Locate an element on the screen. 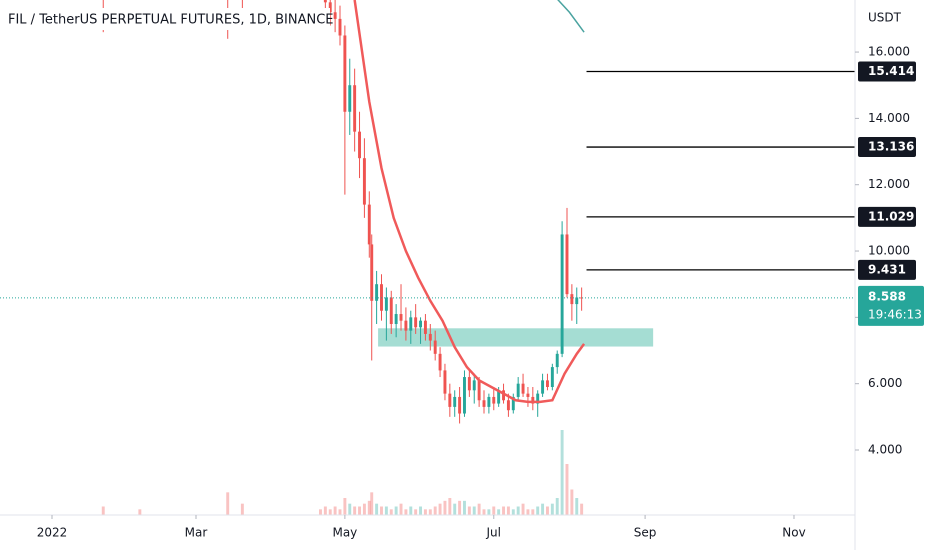 This screenshot has height=550, width=932. x-tick-label: 2022 is located at coordinates (52, 533).